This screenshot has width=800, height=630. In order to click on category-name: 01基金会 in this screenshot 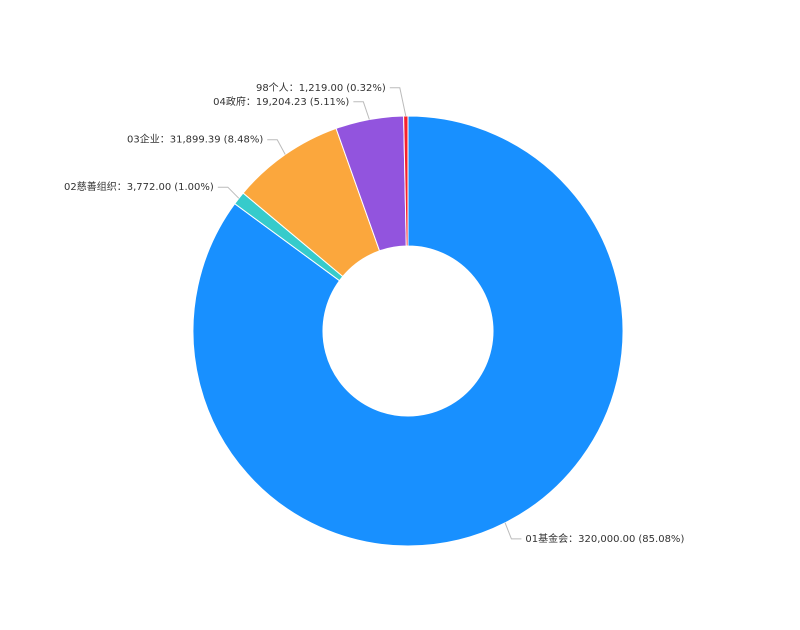, I will do `click(546, 538)`.